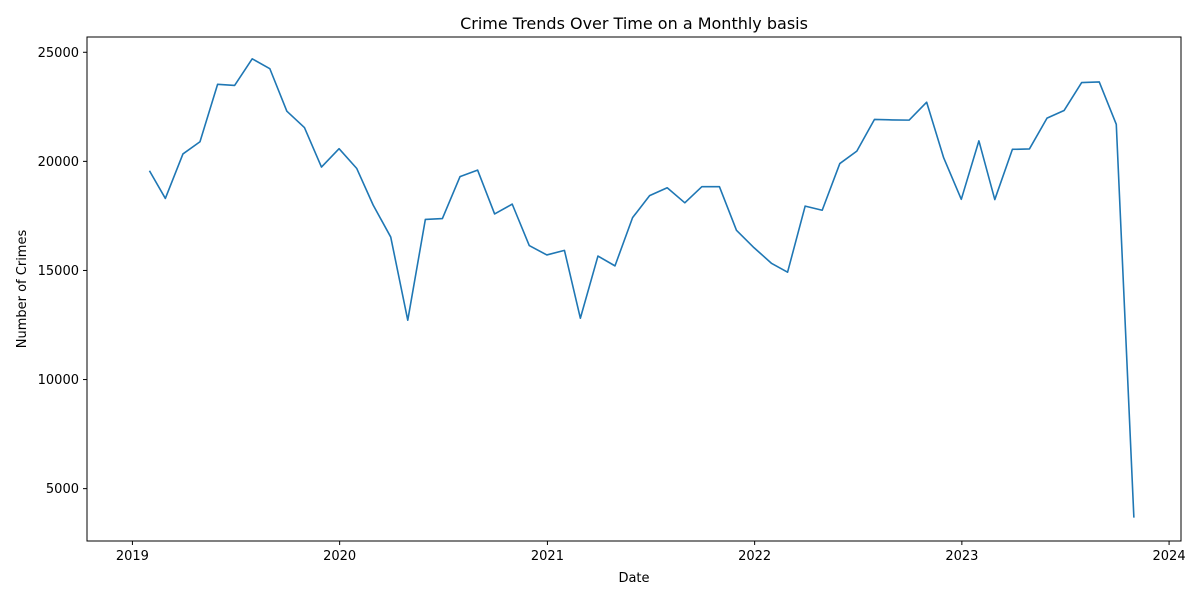 The width and height of the screenshot is (1200, 600). What do you see at coordinates (58, 271) in the screenshot?
I see `y-tick-label: 15000` at bounding box center [58, 271].